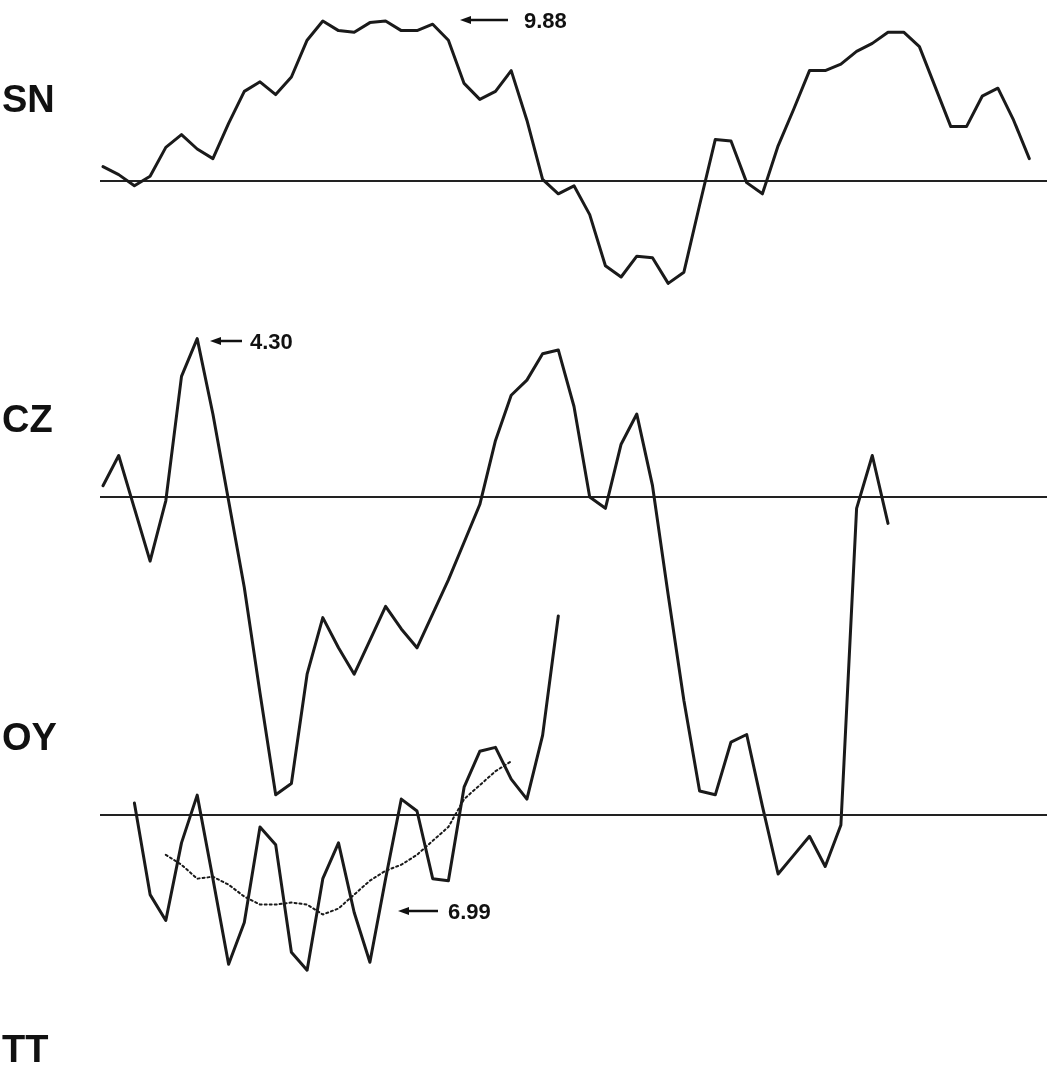 This screenshot has width=1053, height=1079. Describe the element at coordinates (25, 1049) in the screenshot. I see `text: TT` at that location.